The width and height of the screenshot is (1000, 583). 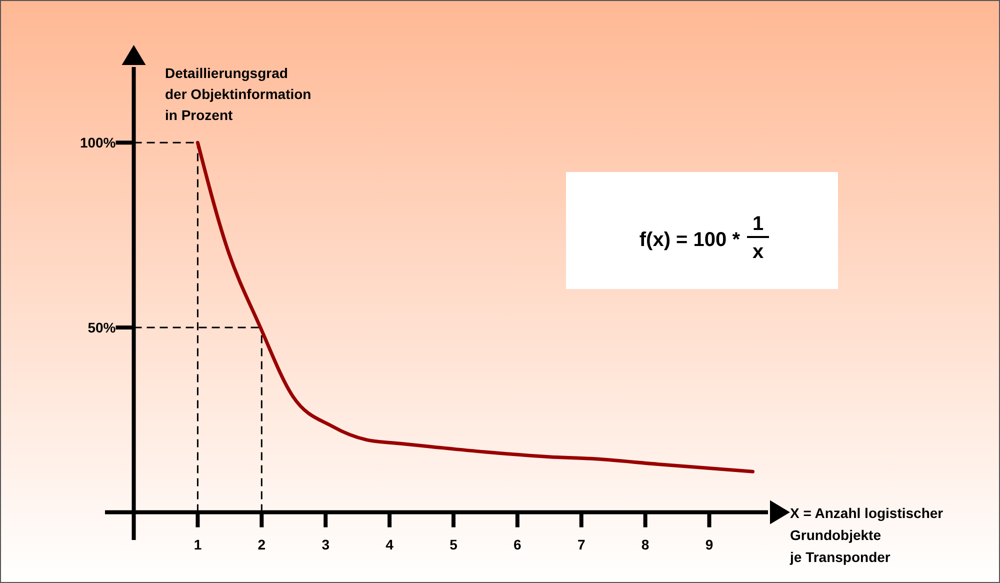 I want to click on annotation: x, so click(x=758, y=252).